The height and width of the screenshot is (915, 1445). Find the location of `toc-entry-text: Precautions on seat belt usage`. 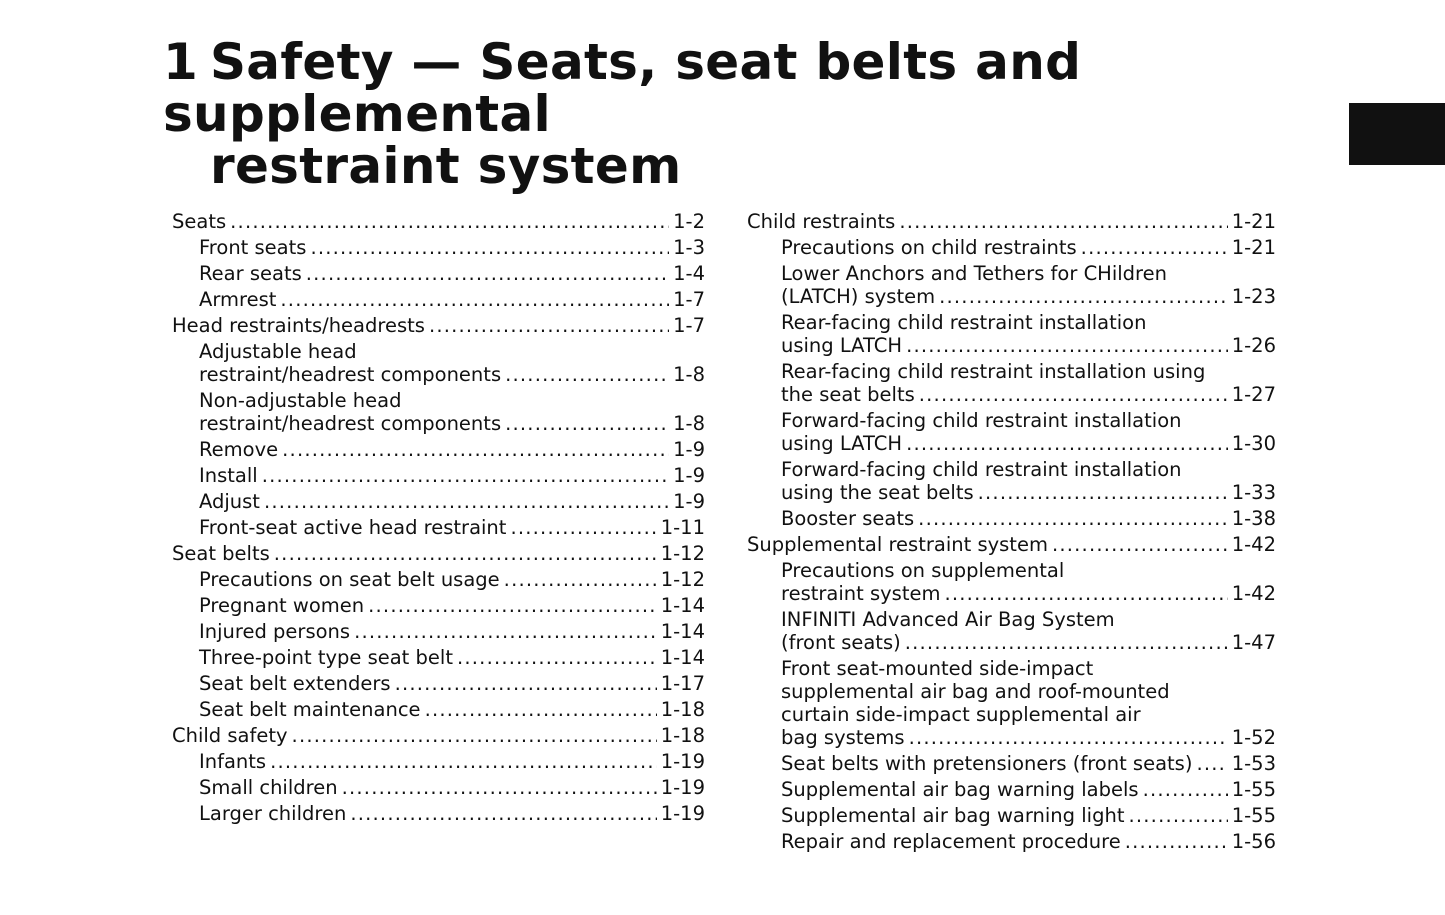

toc-entry-text: Precautions on seat belt usage is located at coordinates (349, 579).